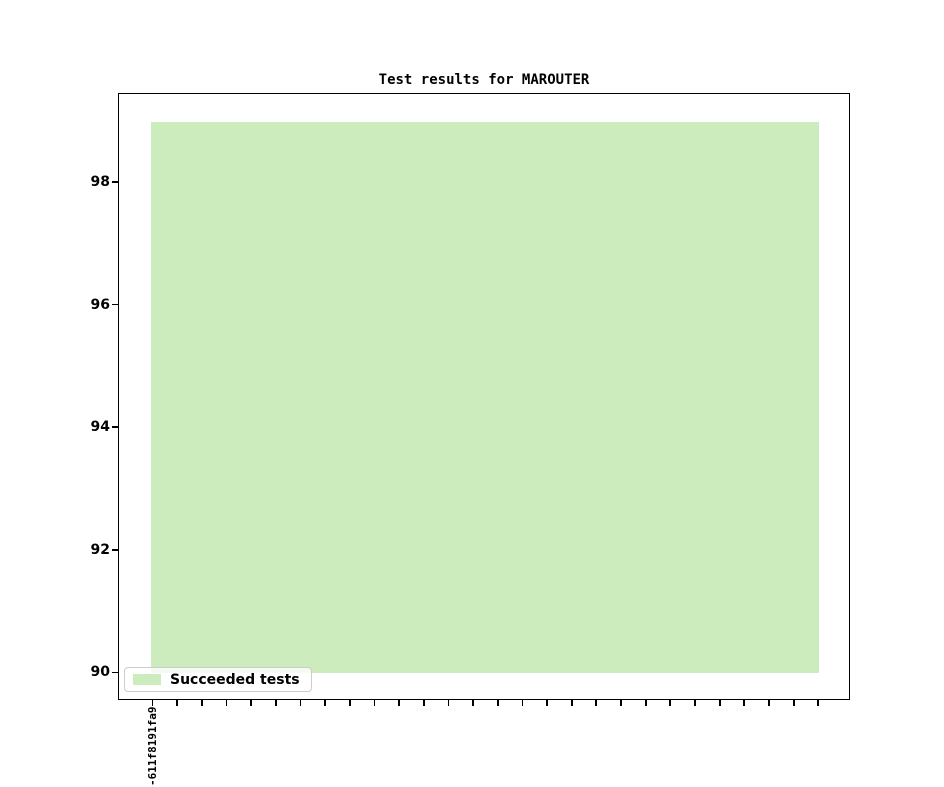 The height and width of the screenshot is (787, 944). I want to click on legend-swatch-succeeded, so click(147, 679).